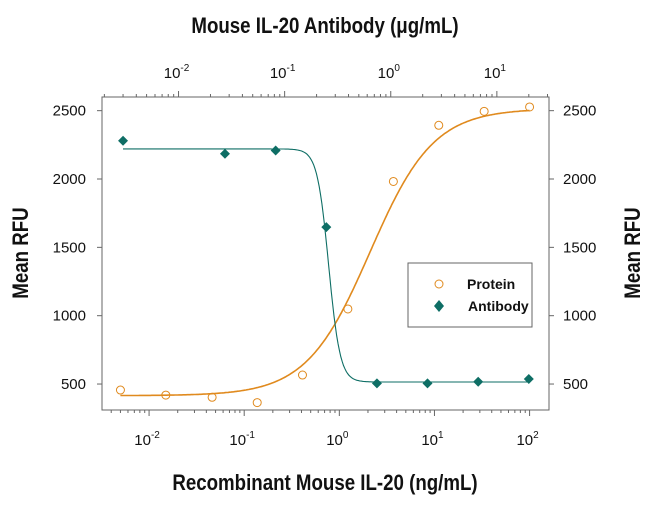  What do you see at coordinates (495, 72) in the screenshot?
I see `top-x-tick-label: 10¹` at bounding box center [495, 72].